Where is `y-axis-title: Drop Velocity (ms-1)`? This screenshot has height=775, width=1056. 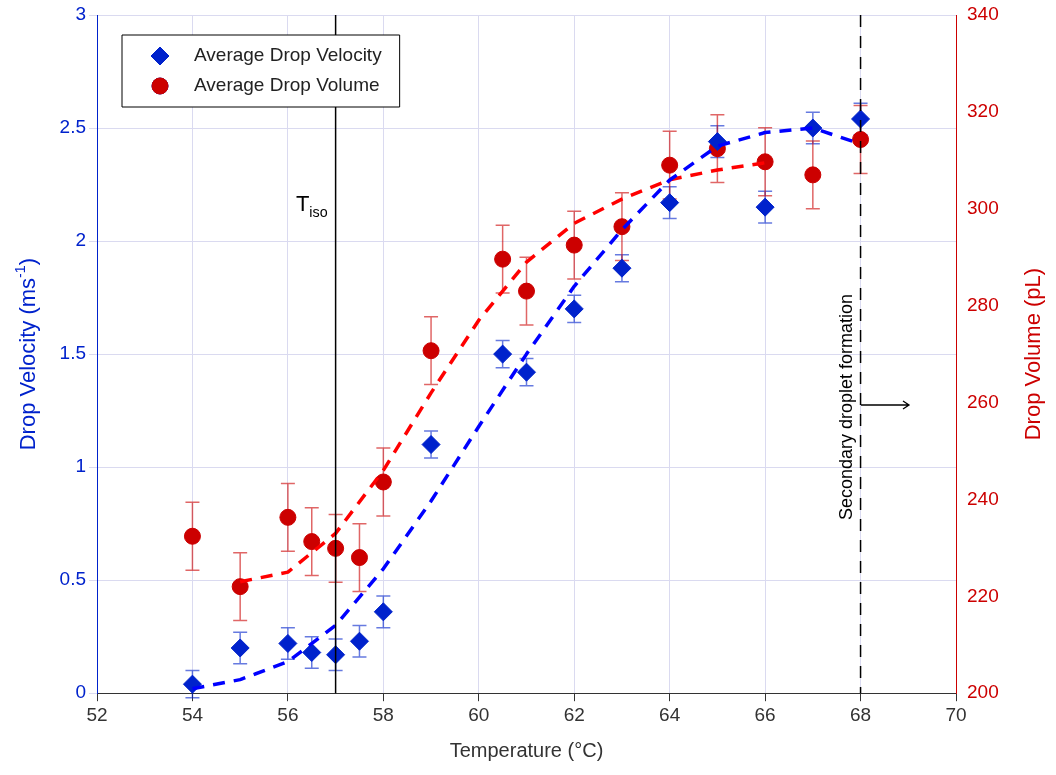 y-axis-title: Drop Velocity (ms-1) is located at coordinates (26, 354).